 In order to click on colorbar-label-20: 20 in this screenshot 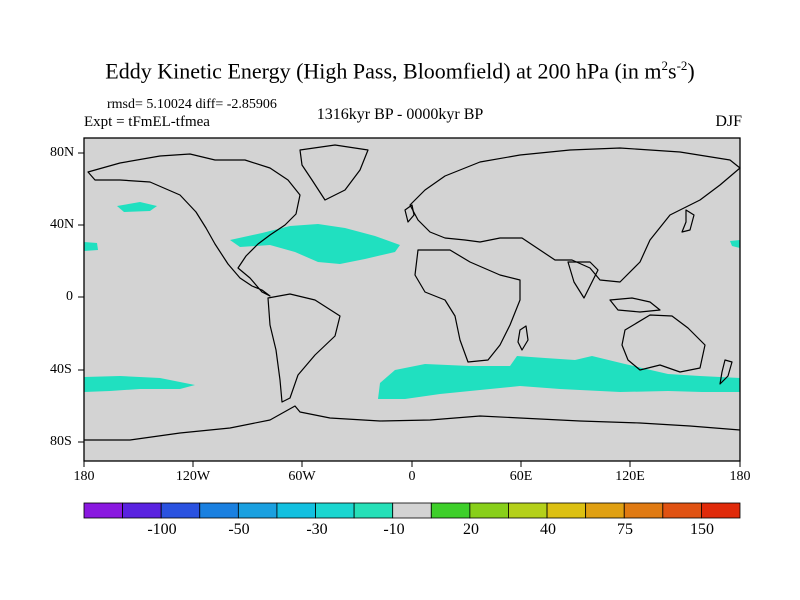, I will do `click(471, 529)`.